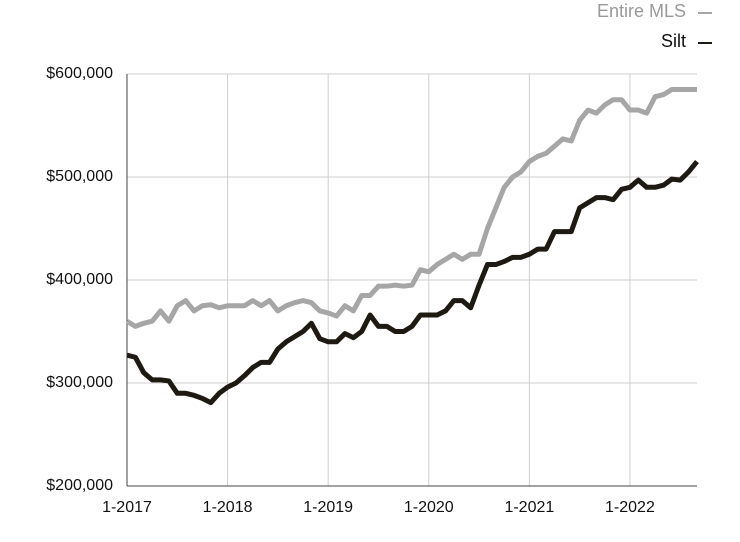  Describe the element at coordinates (228, 507) in the screenshot. I see `x-tick-label: 1-2018` at that location.